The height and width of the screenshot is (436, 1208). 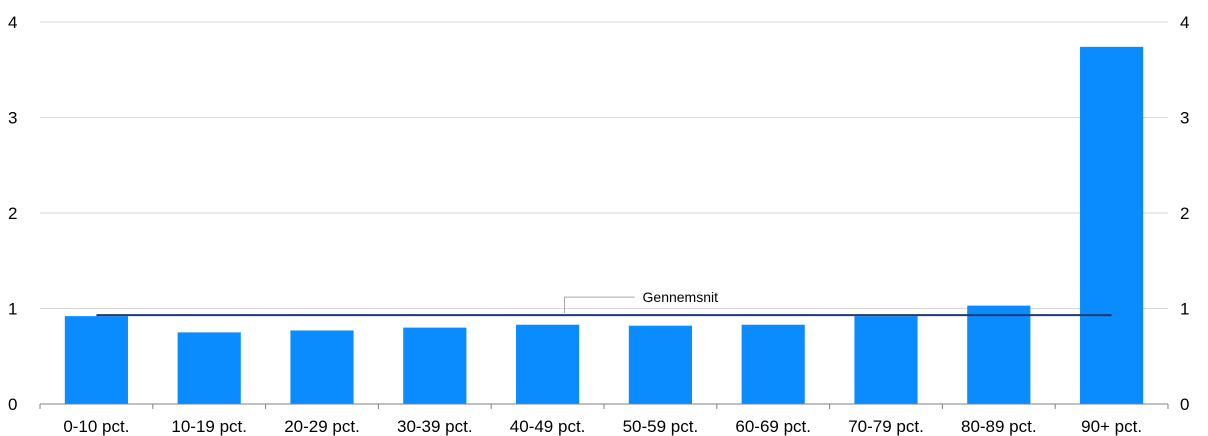 What do you see at coordinates (12, 118) in the screenshot?
I see `y-tick-left: 3` at bounding box center [12, 118].